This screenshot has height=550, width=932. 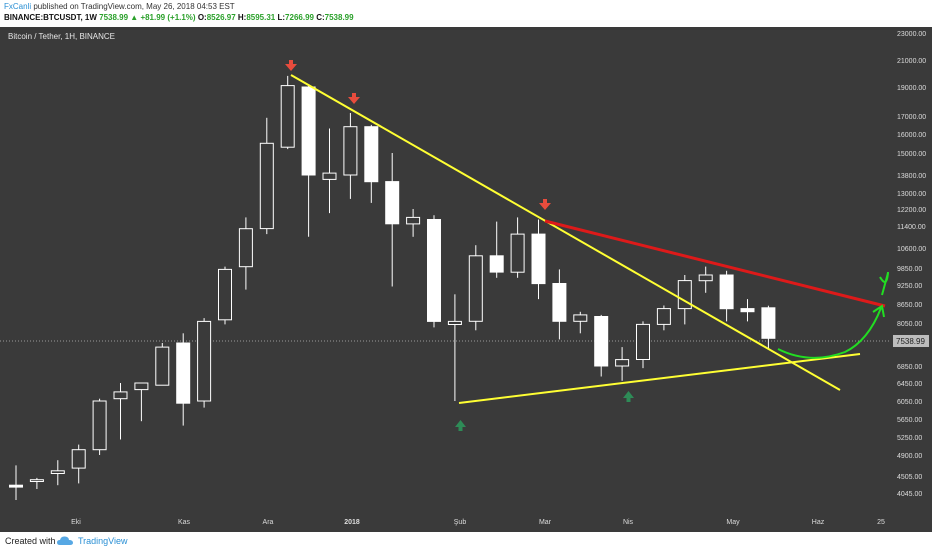 I want to click on y-tick-label: 6050.00, so click(x=909, y=402).